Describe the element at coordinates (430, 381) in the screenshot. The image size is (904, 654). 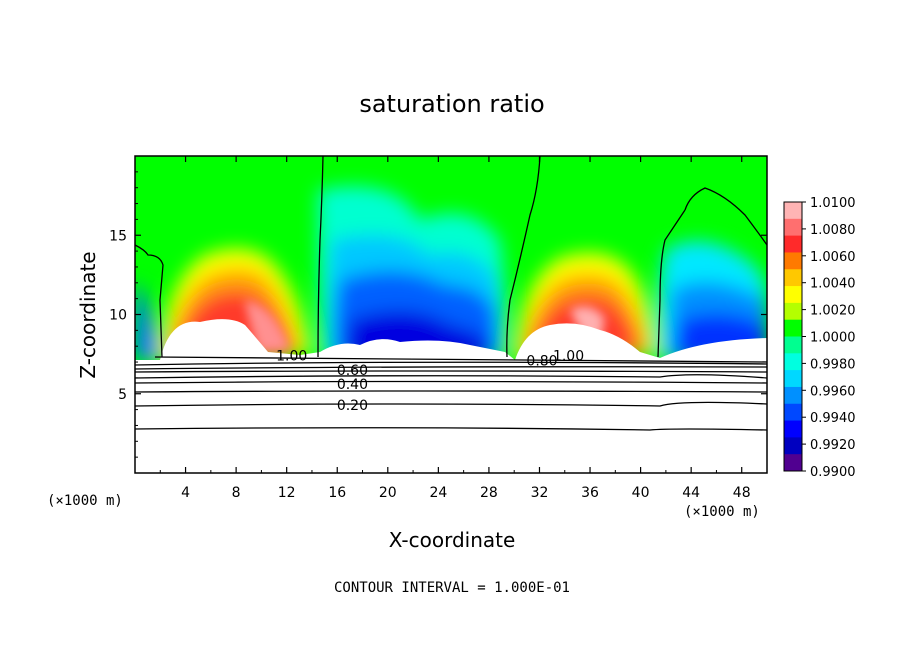
I see `contour-labels: 1.000.600.400.200.801.00` at that location.